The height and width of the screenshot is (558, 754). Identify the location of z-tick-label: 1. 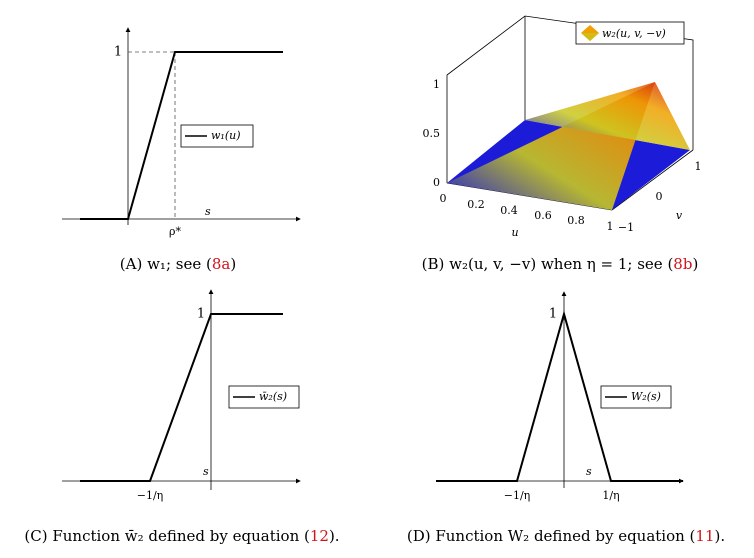
(436, 84).